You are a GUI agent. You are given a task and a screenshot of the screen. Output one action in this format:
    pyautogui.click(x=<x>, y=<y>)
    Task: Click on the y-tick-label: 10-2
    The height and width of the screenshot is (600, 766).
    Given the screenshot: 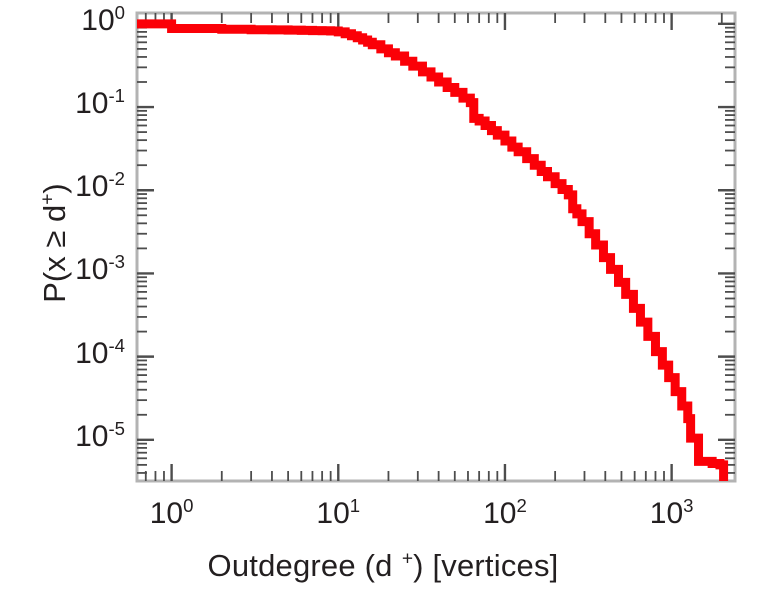 What is the action you would take?
    pyautogui.click(x=65, y=186)
    